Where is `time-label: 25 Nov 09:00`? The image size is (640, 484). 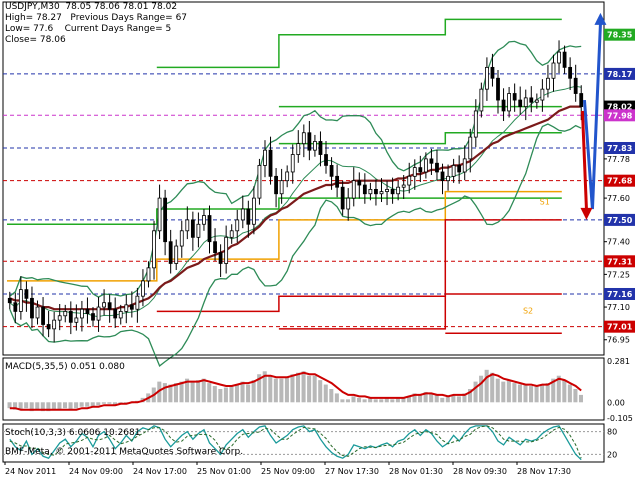 time-label: 25 Nov 09:00 is located at coordinates (288, 471).